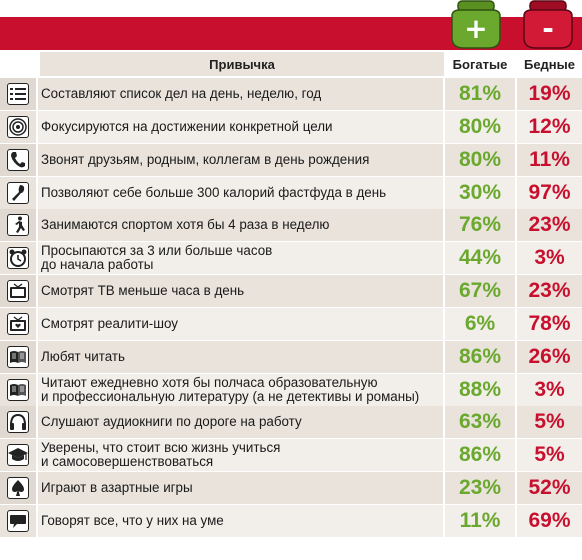  What do you see at coordinates (242, 64) in the screenshot?
I see `habit-column-header: Привычка` at bounding box center [242, 64].